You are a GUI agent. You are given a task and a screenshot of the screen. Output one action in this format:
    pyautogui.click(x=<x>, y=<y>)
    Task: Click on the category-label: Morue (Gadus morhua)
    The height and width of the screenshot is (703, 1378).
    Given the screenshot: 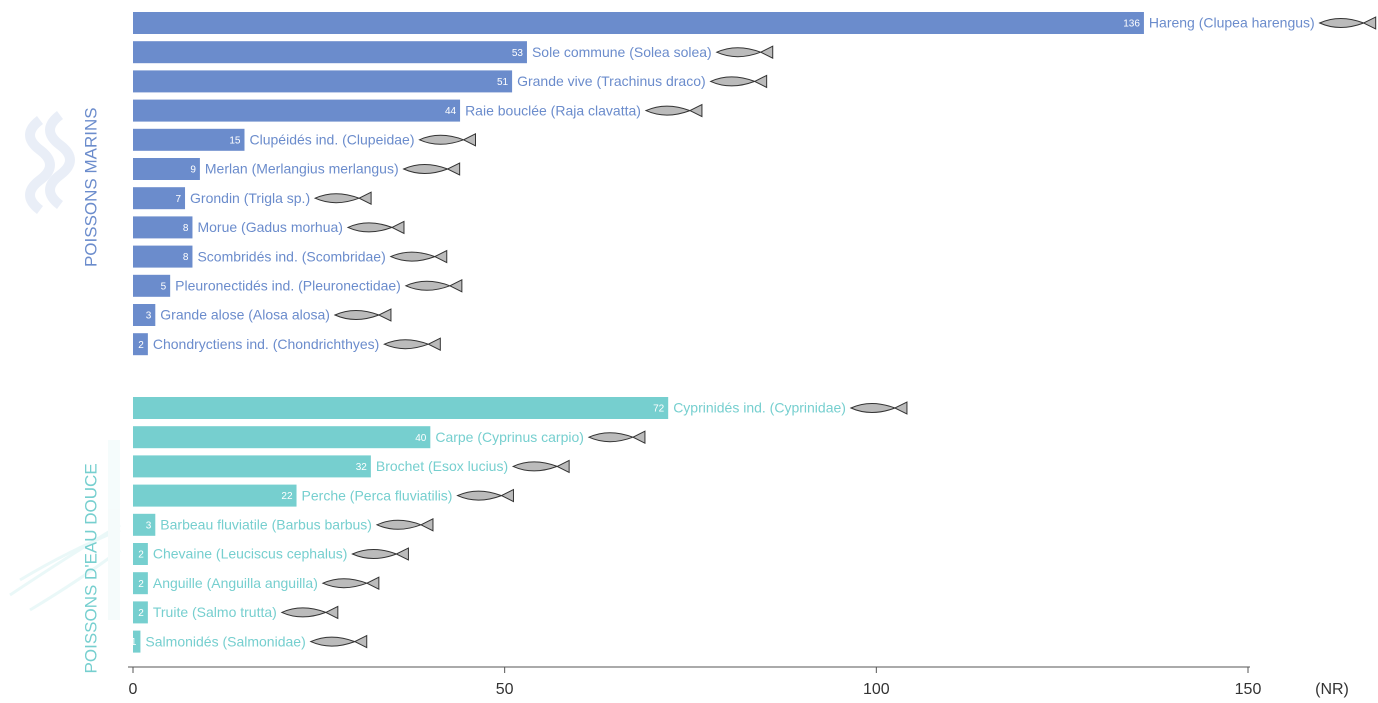 What is the action you would take?
    pyautogui.click(x=270, y=227)
    